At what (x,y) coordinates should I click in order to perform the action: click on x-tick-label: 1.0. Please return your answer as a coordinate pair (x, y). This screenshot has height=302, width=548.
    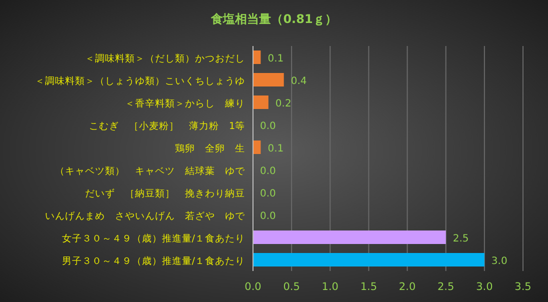
    Looking at the image, I should click on (330, 287).